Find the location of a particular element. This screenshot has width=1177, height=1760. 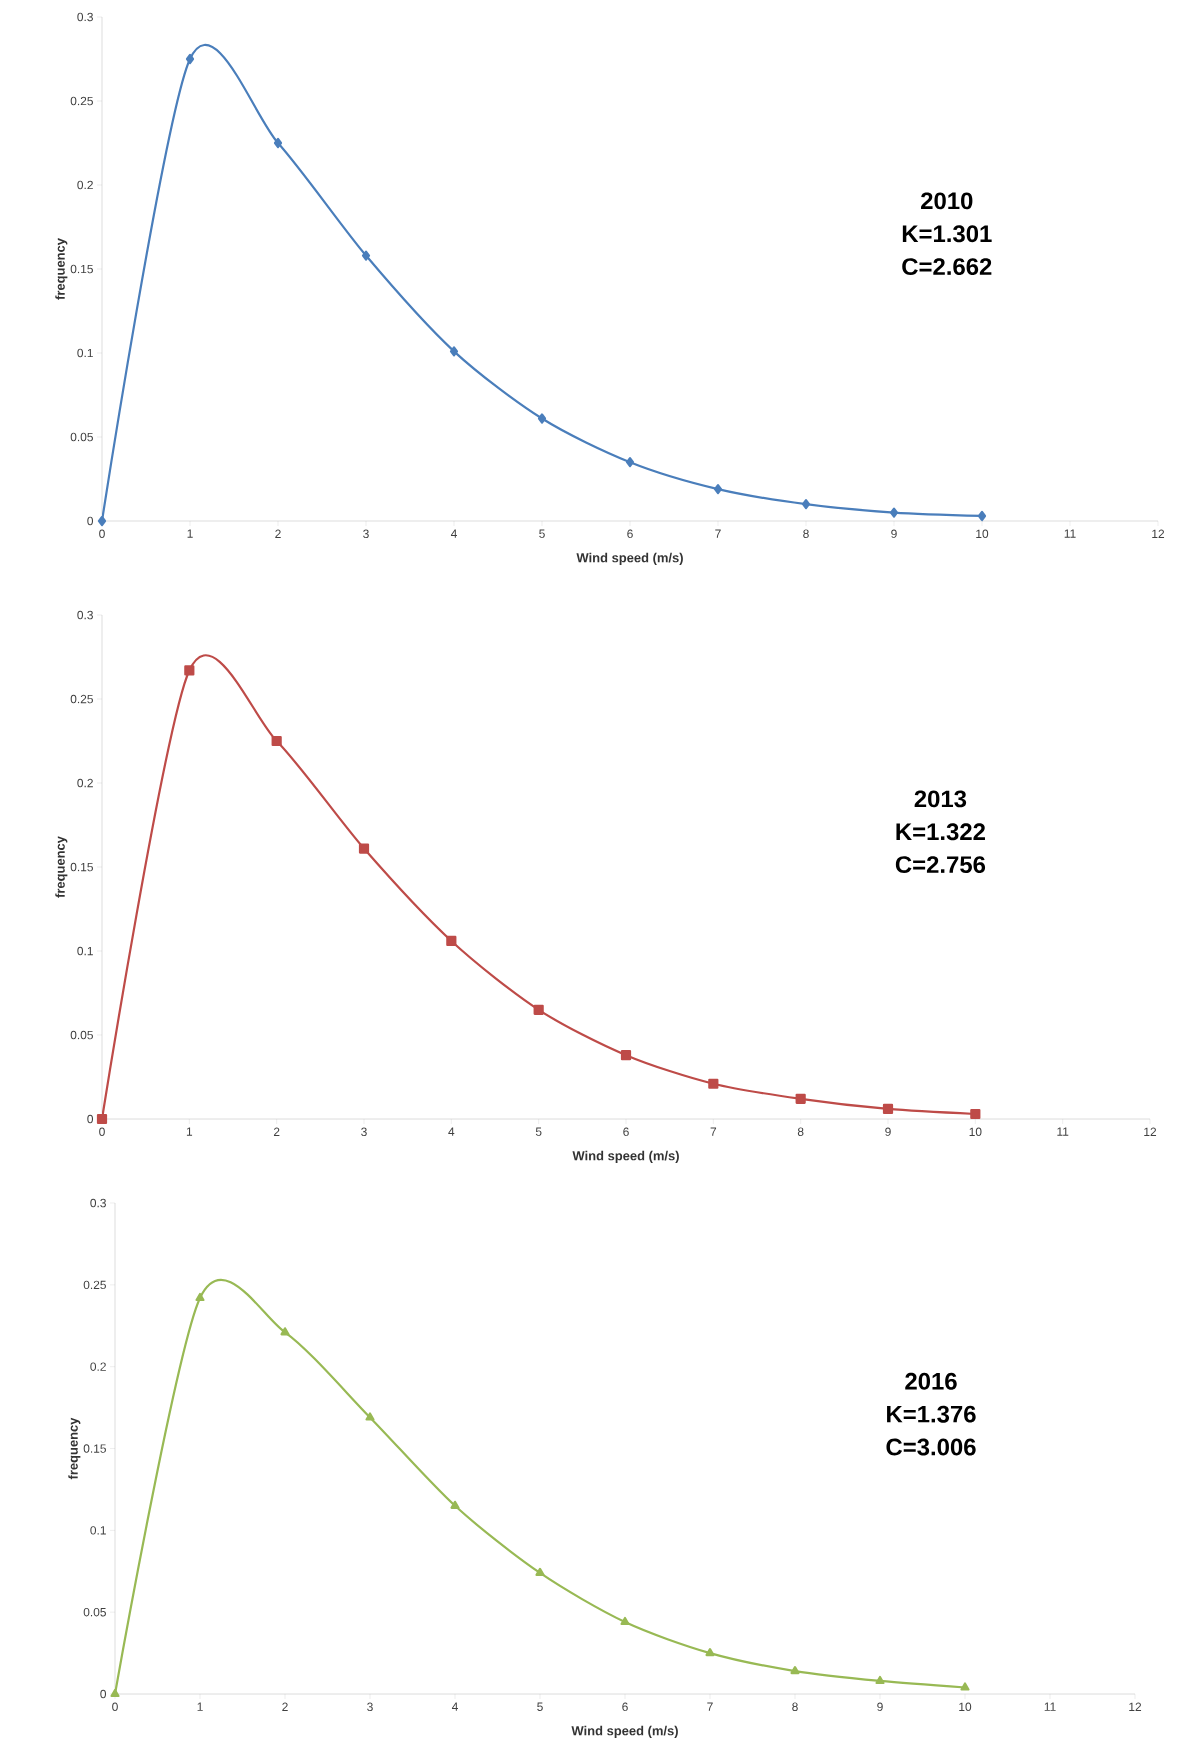

annotation: 2010 is located at coordinates (947, 201).